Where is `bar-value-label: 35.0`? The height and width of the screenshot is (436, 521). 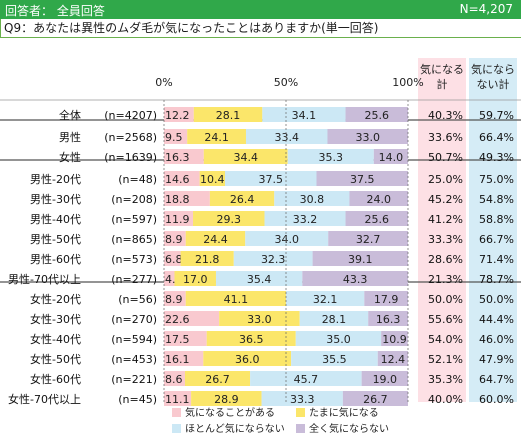 bar-value-label: 35.0 is located at coordinates (338, 339).